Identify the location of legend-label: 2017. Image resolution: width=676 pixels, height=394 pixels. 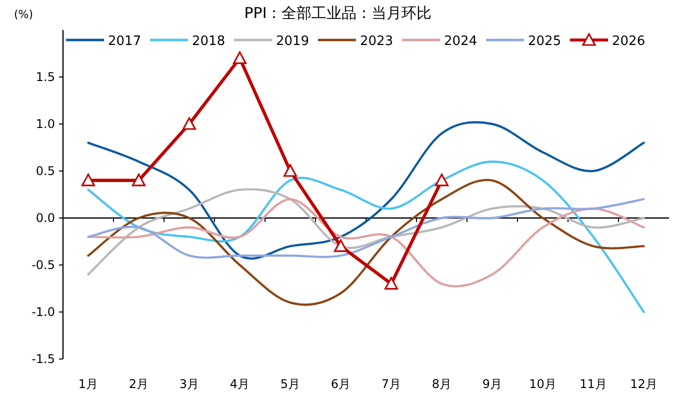
(125, 41).